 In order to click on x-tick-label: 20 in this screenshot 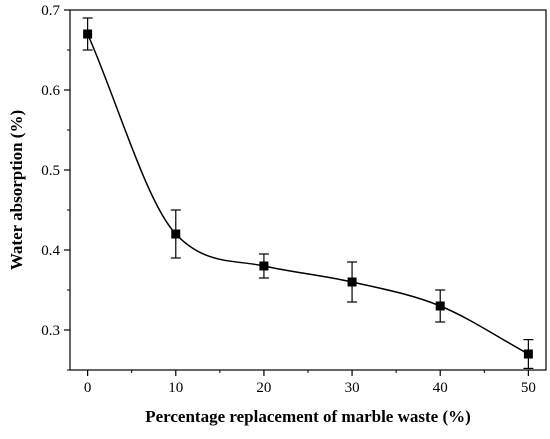, I will do `click(263, 388)`.